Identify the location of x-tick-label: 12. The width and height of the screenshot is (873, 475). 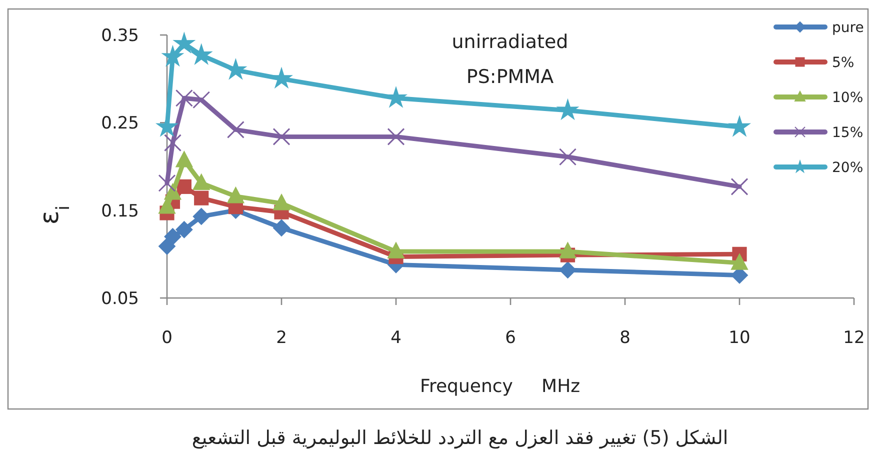
(854, 338).